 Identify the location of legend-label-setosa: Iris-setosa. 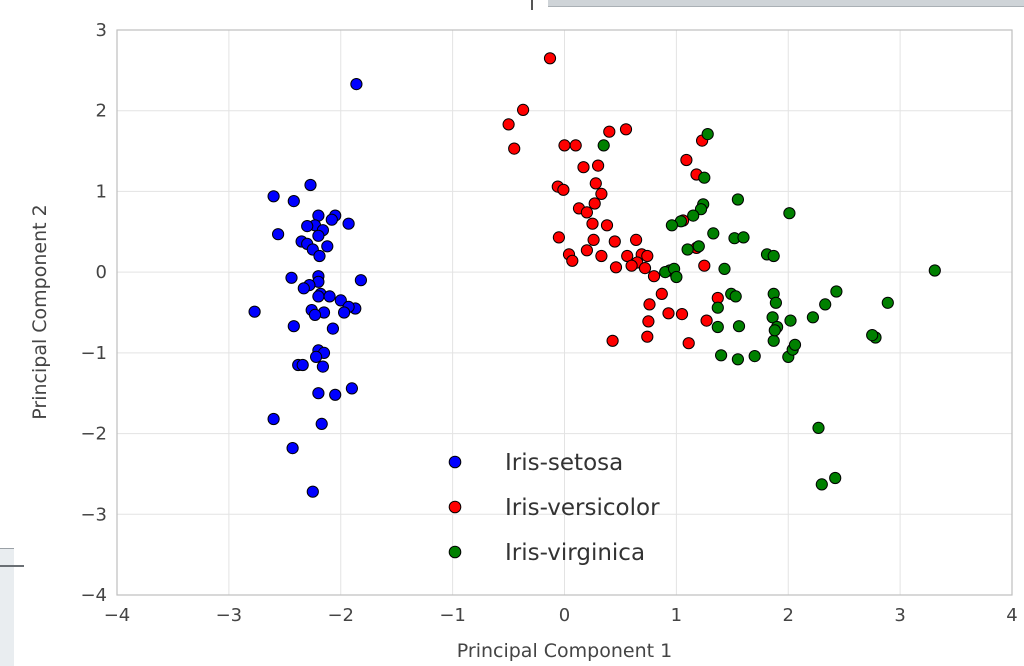
(564, 463).